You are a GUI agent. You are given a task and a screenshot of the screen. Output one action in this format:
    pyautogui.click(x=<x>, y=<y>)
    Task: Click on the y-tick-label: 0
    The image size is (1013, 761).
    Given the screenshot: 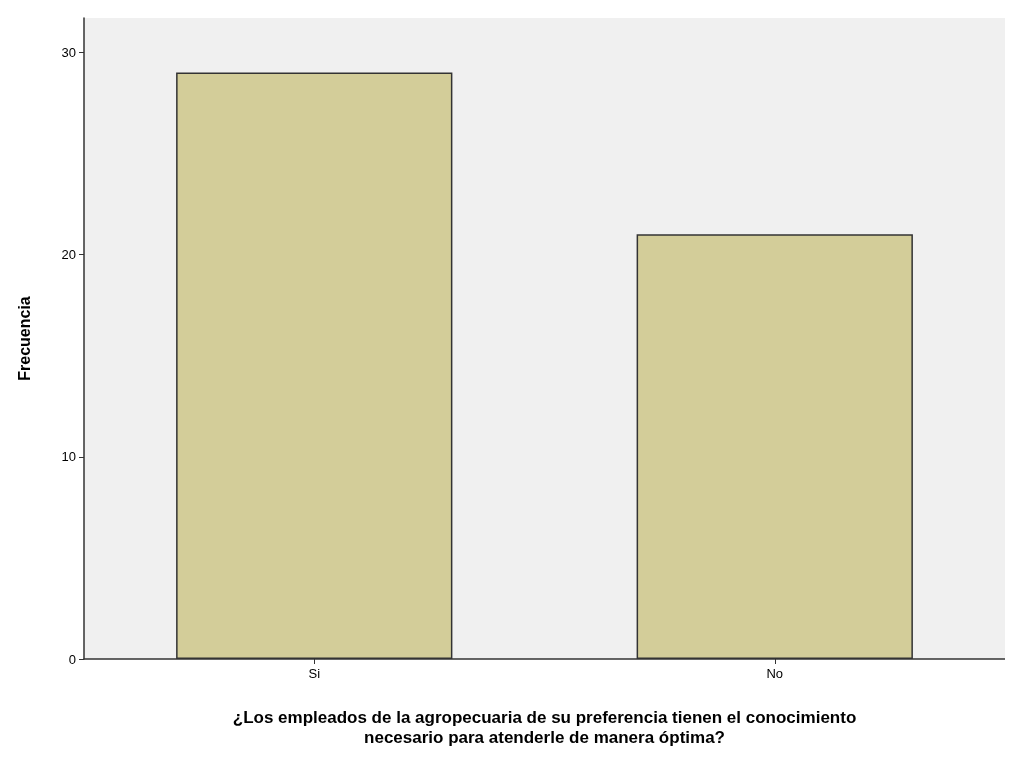 What is the action you would take?
    pyautogui.click(x=72, y=659)
    